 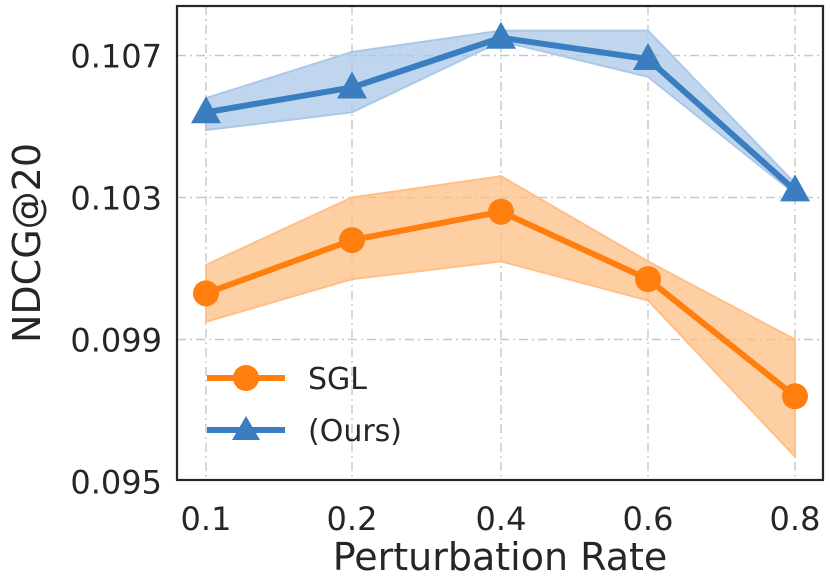 I want to click on y-axis-label: NDCG@20, so click(x=27, y=243).